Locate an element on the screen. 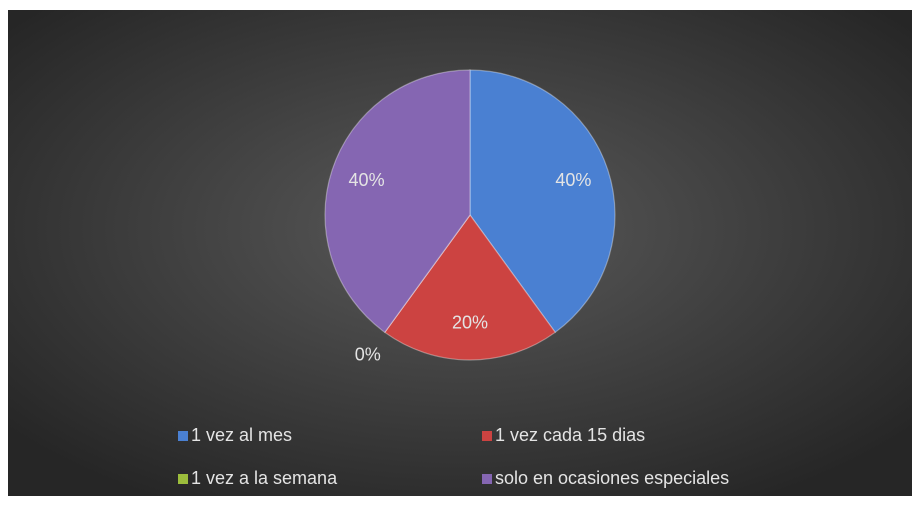 The height and width of the screenshot is (506, 920). legend-label: 1 vez cada 15 dias is located at coordinates (570, 435).